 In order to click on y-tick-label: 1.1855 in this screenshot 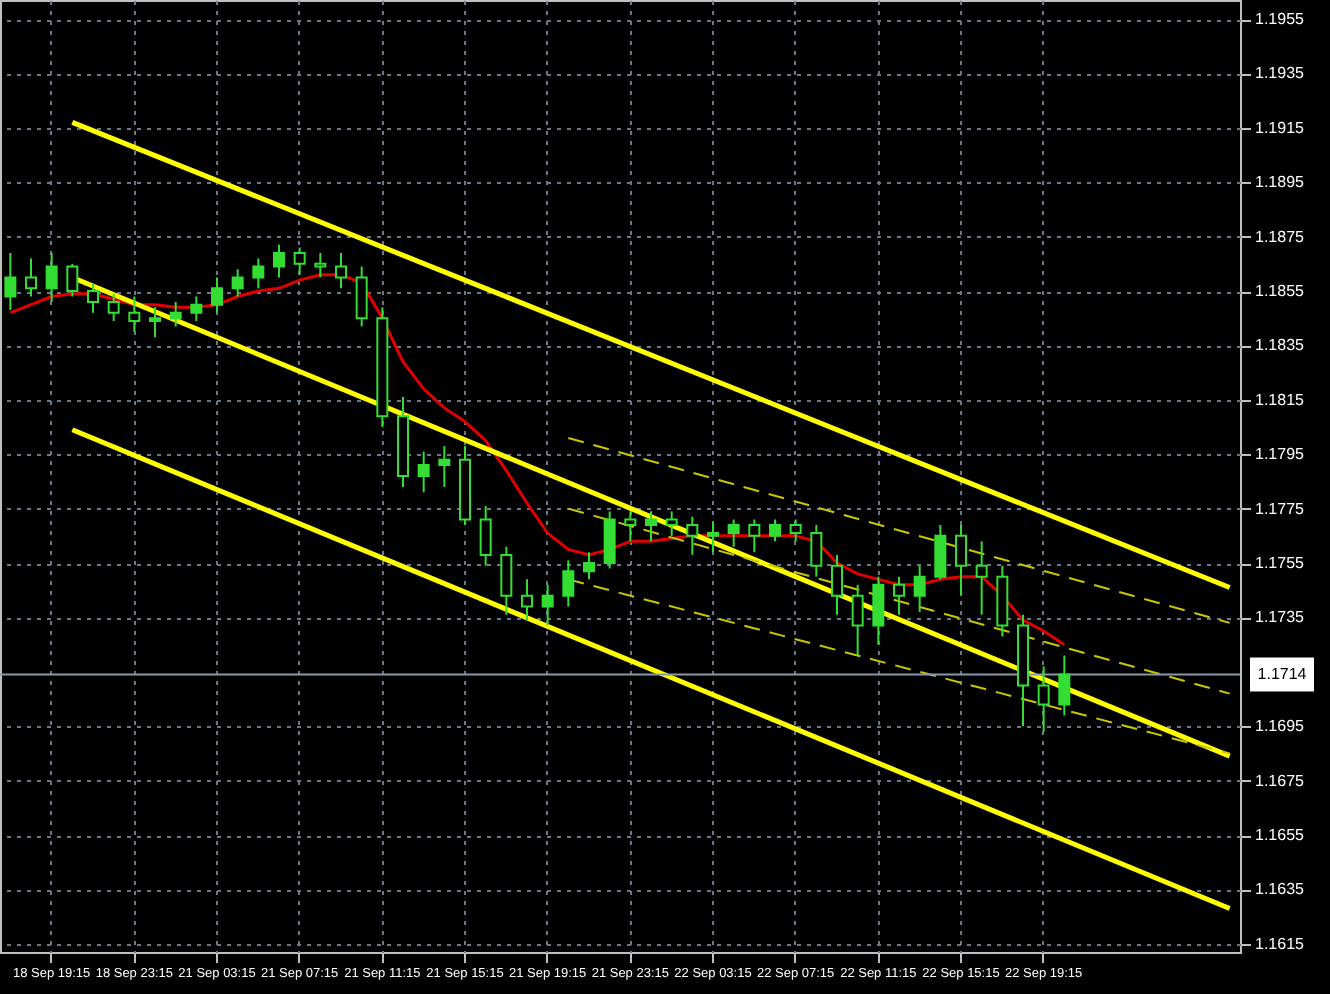, I will do `click(1280, 291)`.